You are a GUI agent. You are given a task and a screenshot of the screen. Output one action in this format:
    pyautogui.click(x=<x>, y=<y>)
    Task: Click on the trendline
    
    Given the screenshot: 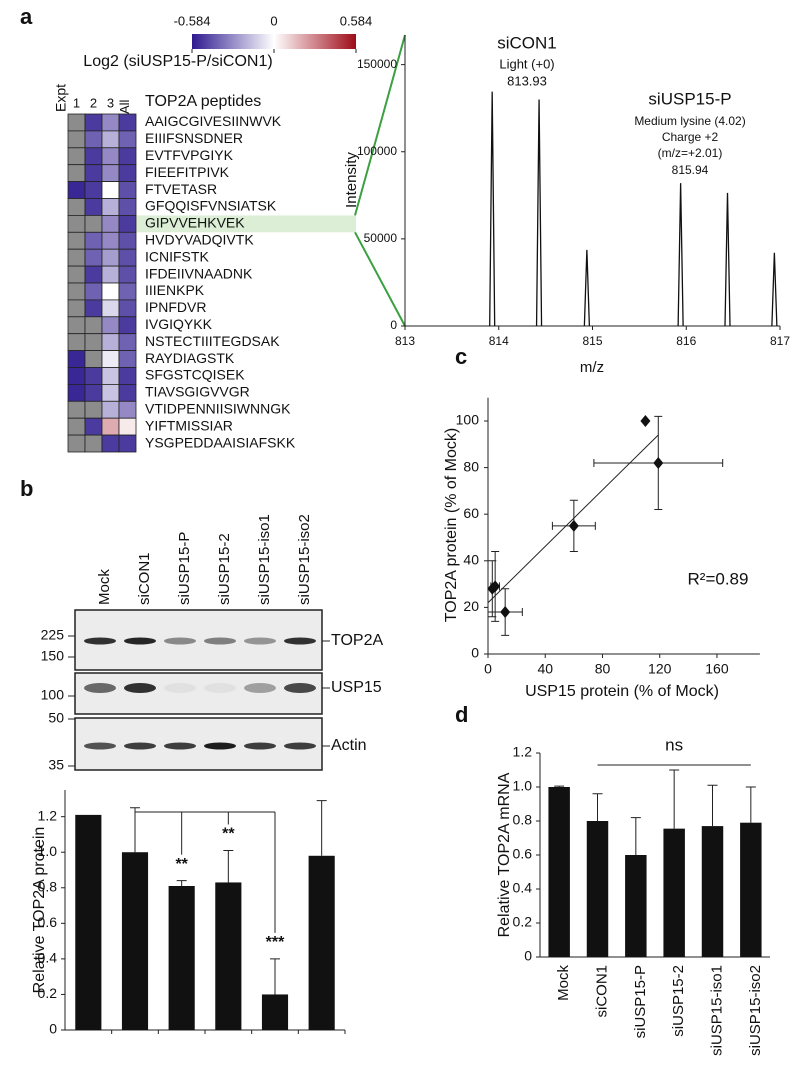 What is the action you would take?
    pyautogui.click(x=573, y=519)
    